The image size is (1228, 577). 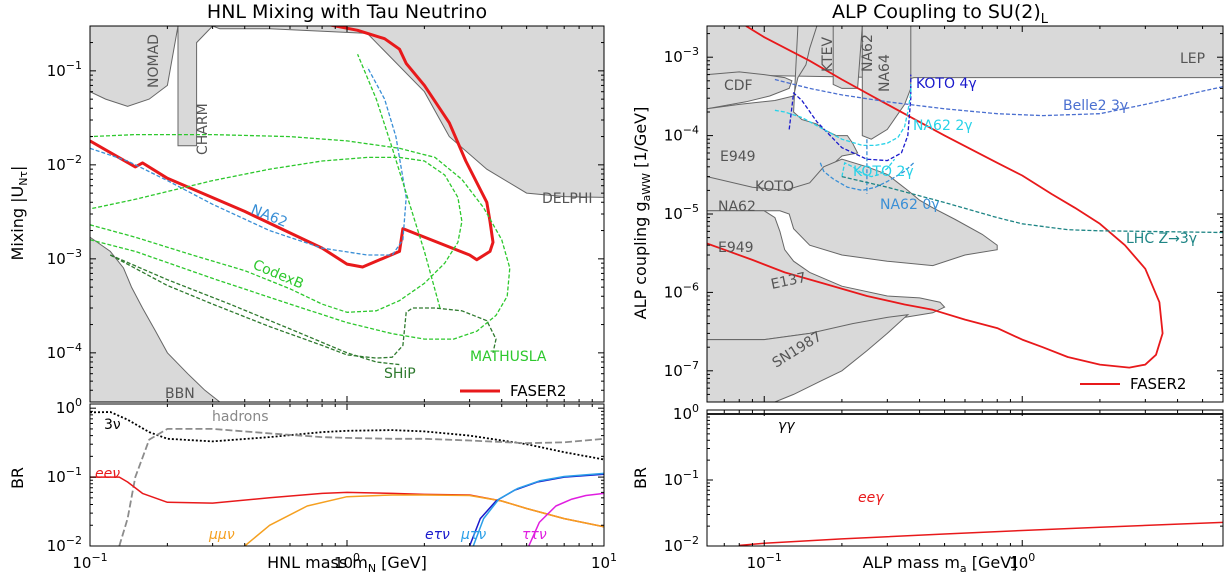 I want to click on label-tautaunu: ττν, so click(x=534, y=535).